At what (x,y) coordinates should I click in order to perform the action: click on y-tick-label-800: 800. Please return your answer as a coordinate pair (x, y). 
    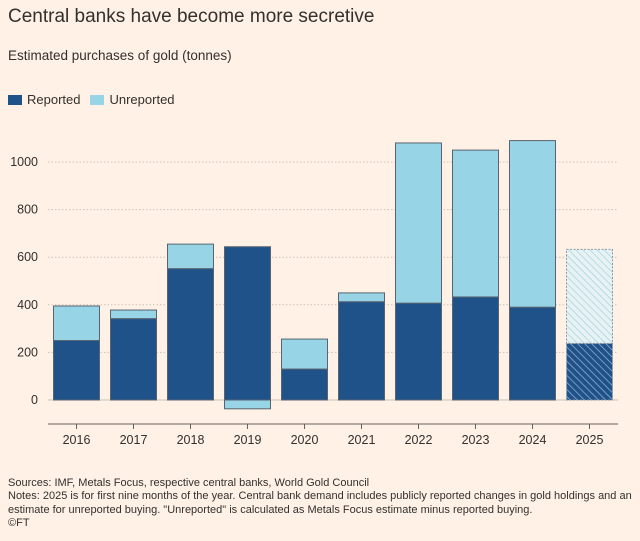
    Looking at the image, I should click on (27, 210).